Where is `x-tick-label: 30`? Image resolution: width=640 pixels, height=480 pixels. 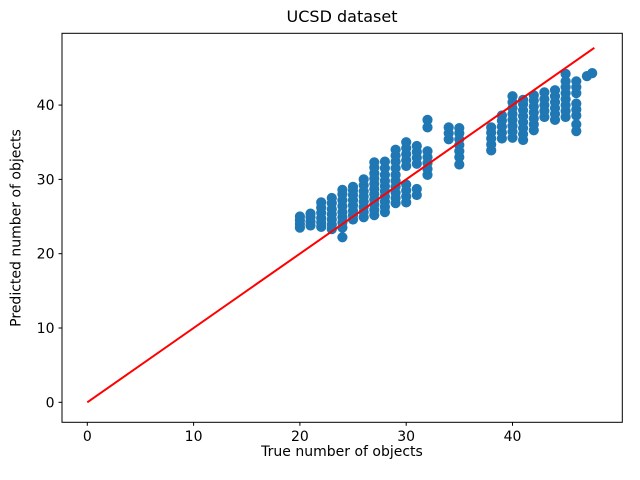 x-tick-label: 30 is located at coordinates (406, 437).